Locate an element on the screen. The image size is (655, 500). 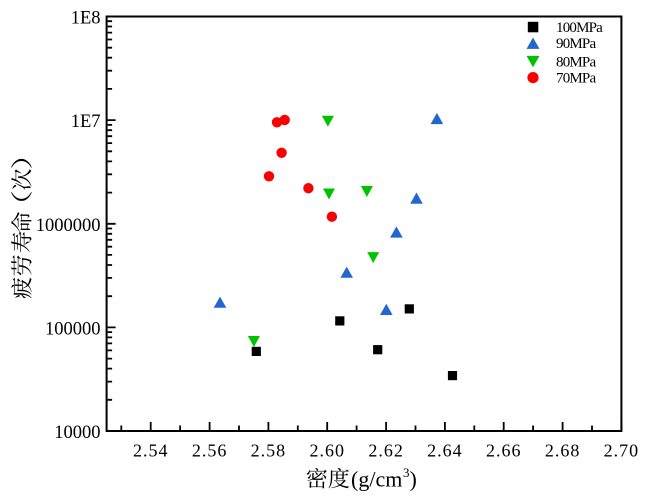
svg-text: (g/cm is located at coordinates (376, 479).